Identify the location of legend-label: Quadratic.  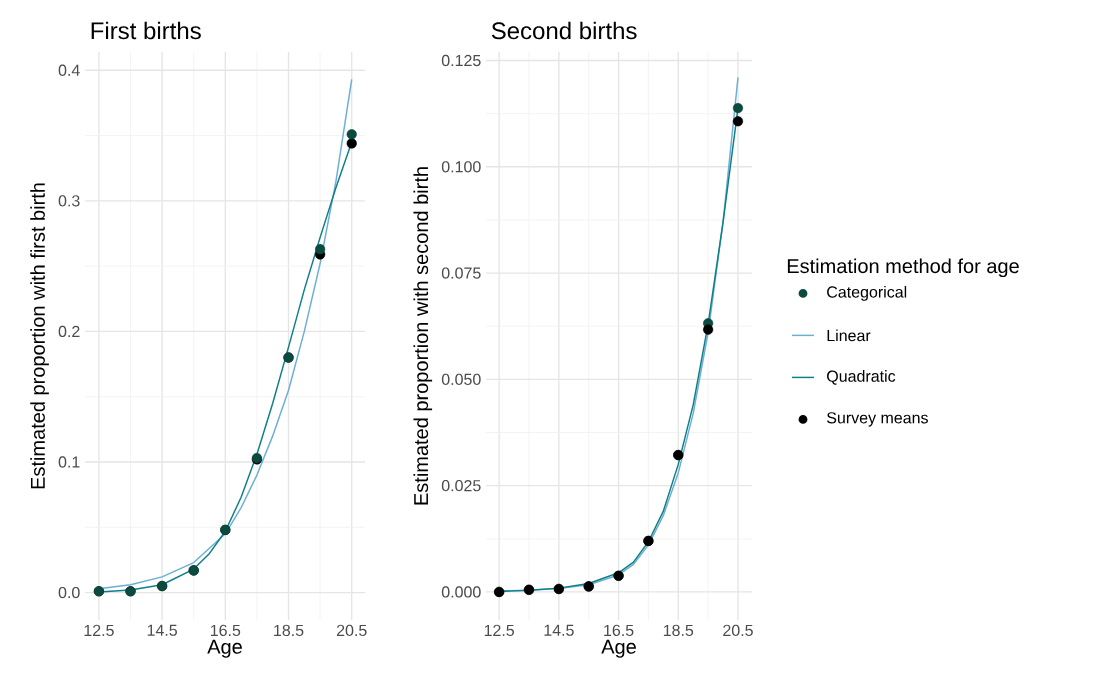
(861, 377).